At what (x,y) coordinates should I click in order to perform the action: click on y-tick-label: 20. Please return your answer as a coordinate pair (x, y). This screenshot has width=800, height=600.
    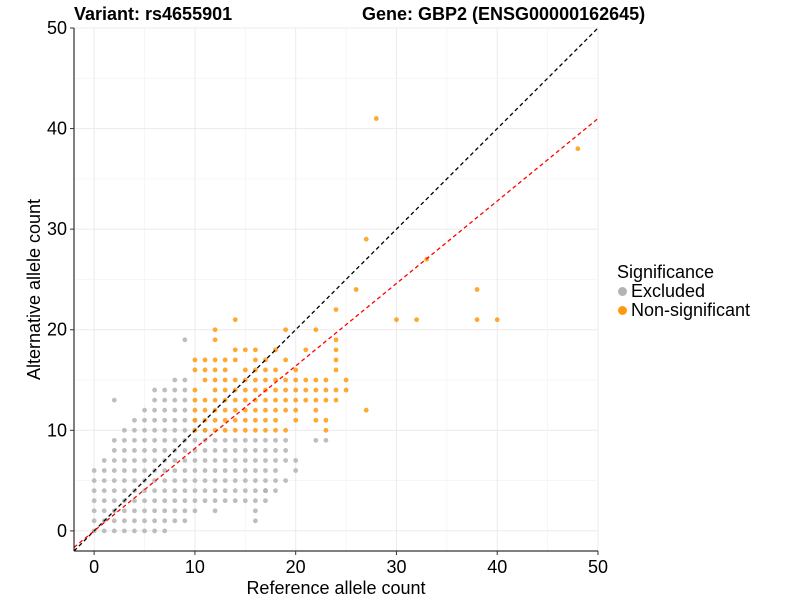
    Looking at the image, I should click on (57, 330).